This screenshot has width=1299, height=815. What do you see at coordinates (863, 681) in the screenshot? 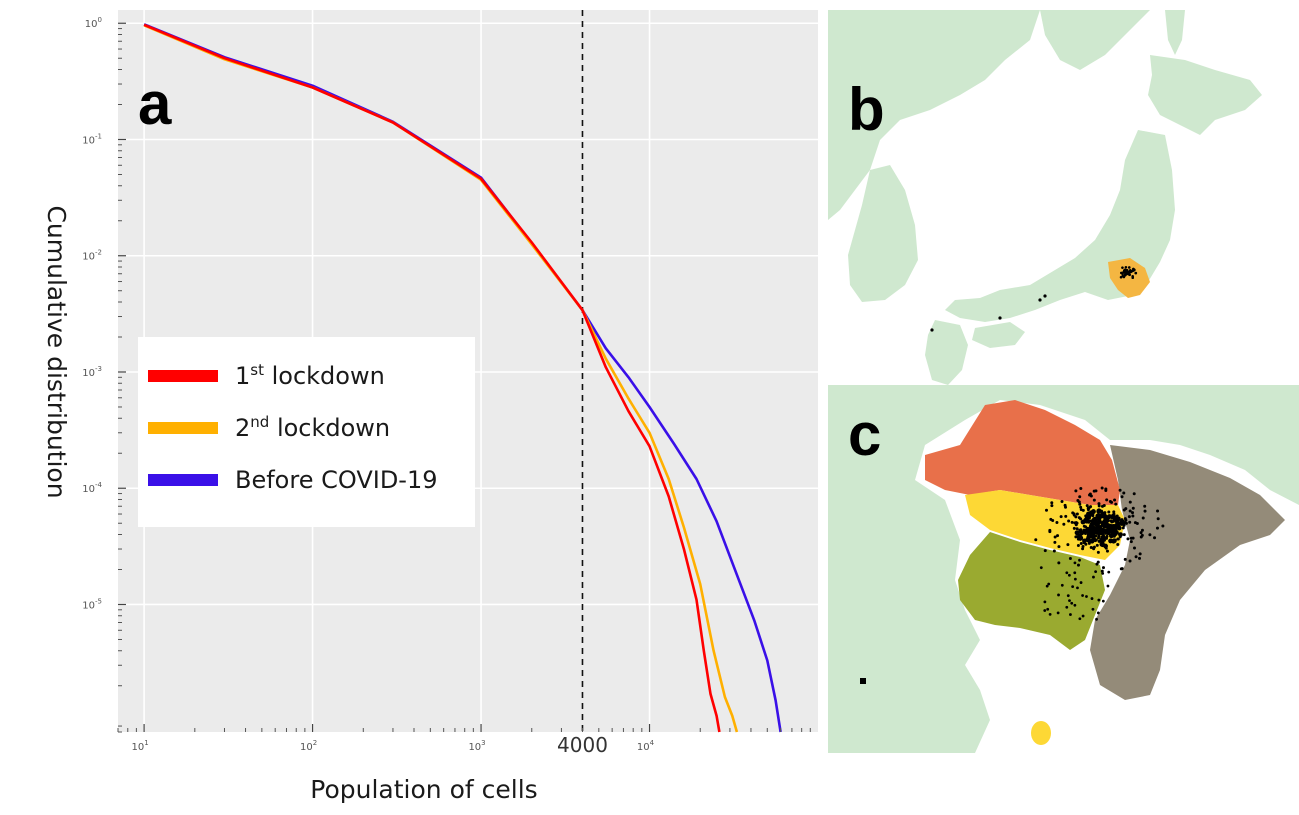
I see `small-island-marker` at bounding box center [863, 681].